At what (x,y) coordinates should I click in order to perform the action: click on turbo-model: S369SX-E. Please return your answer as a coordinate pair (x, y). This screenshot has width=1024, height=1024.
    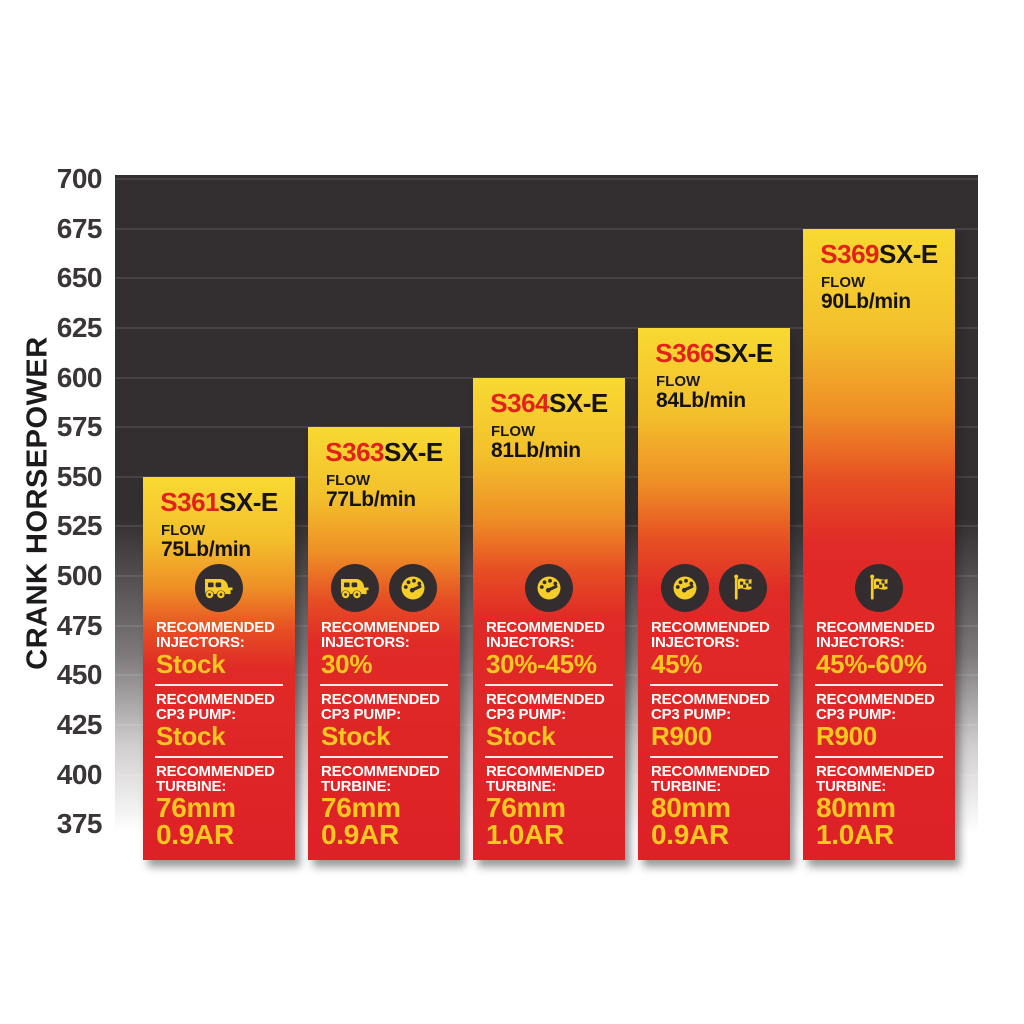
    Looking at the image, I should click on (879, 254).